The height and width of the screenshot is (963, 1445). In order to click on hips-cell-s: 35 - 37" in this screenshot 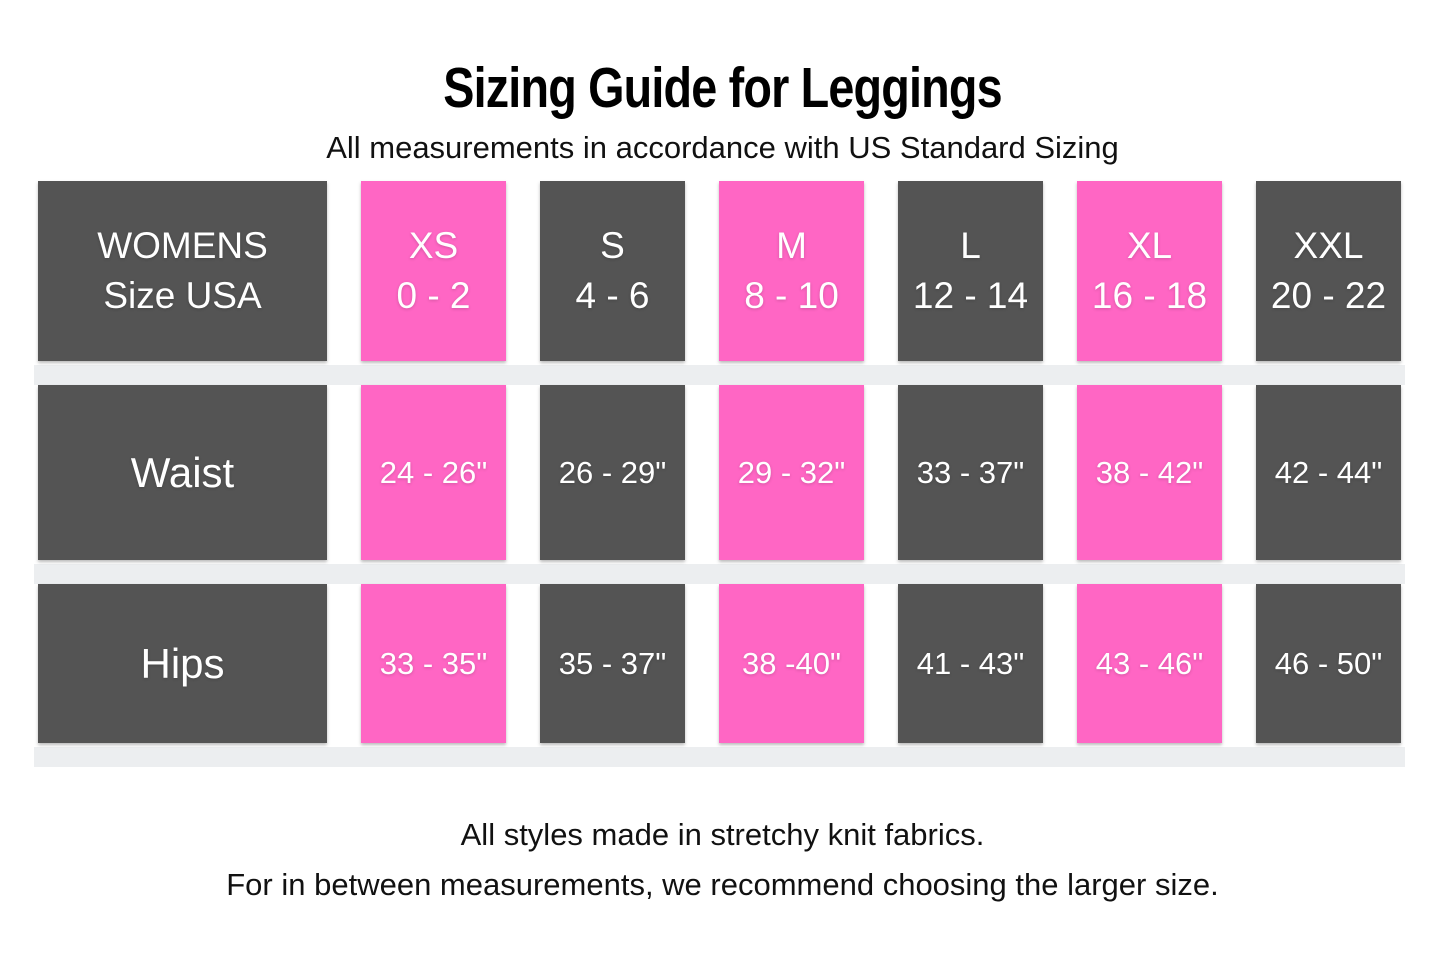, I will do `click(612, 663)`.